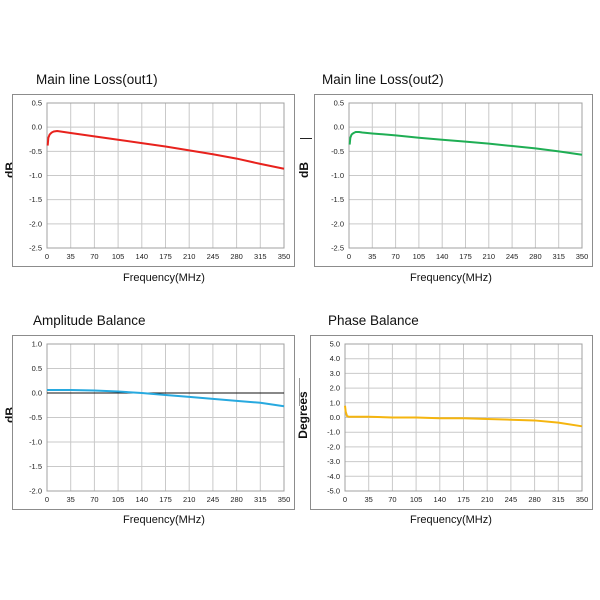 This screenshot has height=600, width=600. I want to click on chart-title: Main line Loss(out1), so click(97, 79).